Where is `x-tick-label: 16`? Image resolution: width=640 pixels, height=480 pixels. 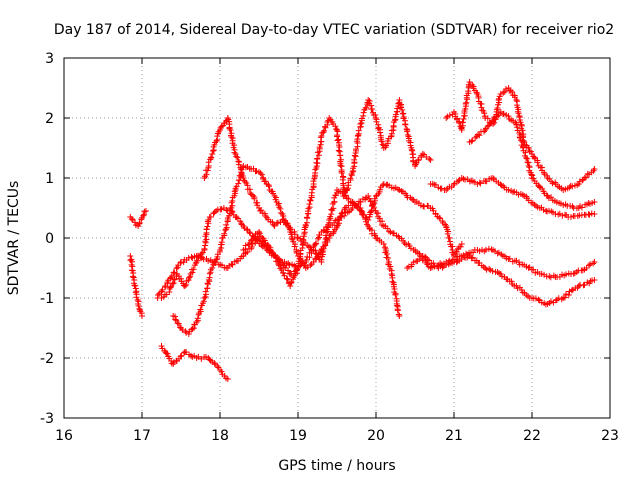
x-tick-label: 16 is located at coordinates (64, 436).